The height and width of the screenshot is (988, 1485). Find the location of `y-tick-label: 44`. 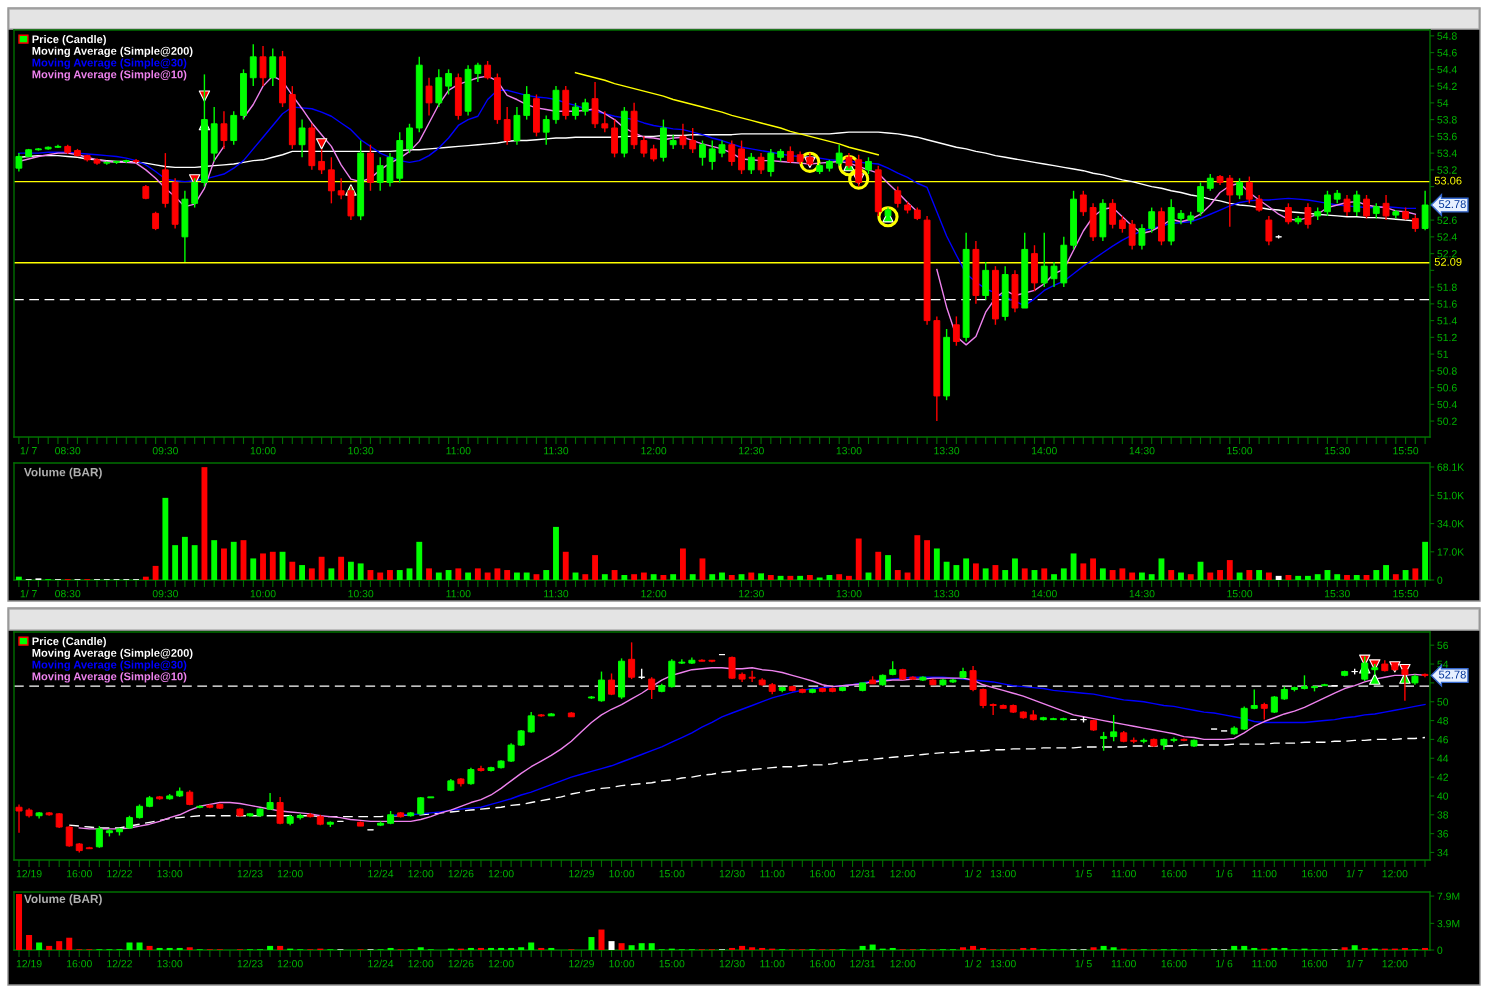

y-tick-label: 44 is located at coordinates (1443, 758).